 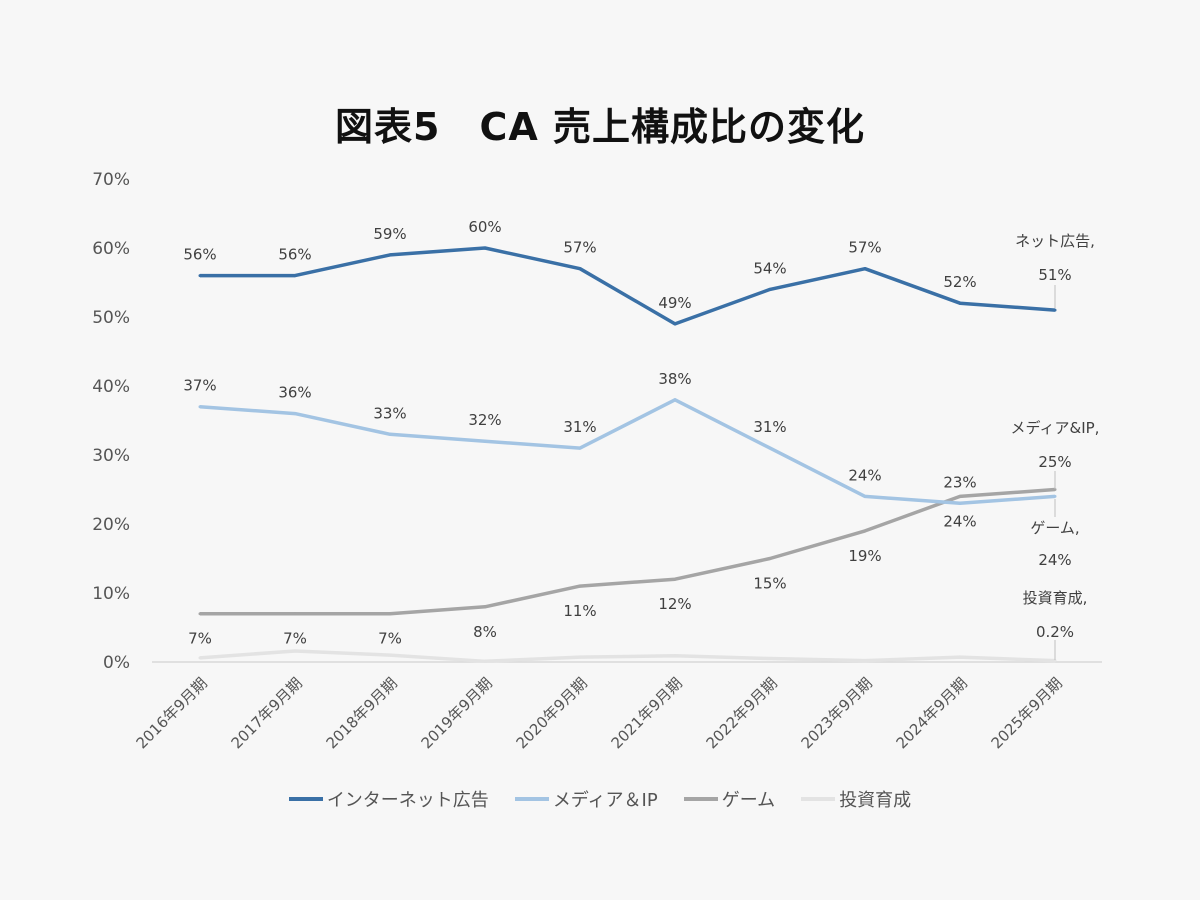 I want to click on end-label-name: ゲーム,, so click(x=1054, y=528).